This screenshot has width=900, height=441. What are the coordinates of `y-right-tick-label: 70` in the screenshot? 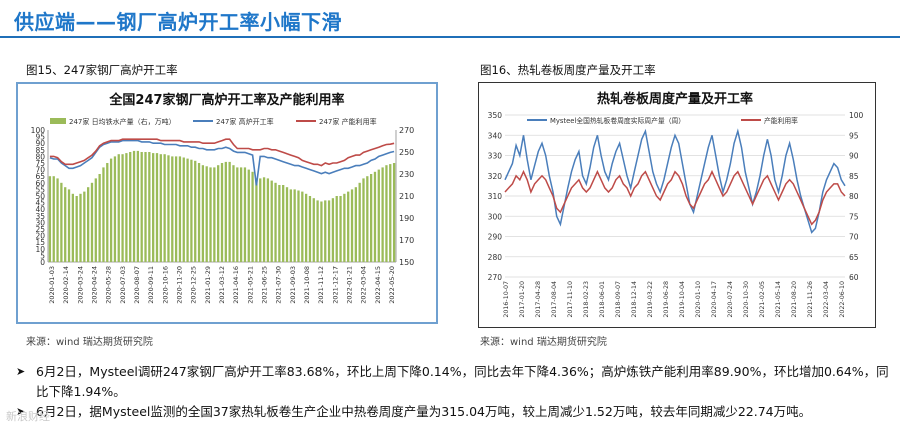 It's located at (854, 237).